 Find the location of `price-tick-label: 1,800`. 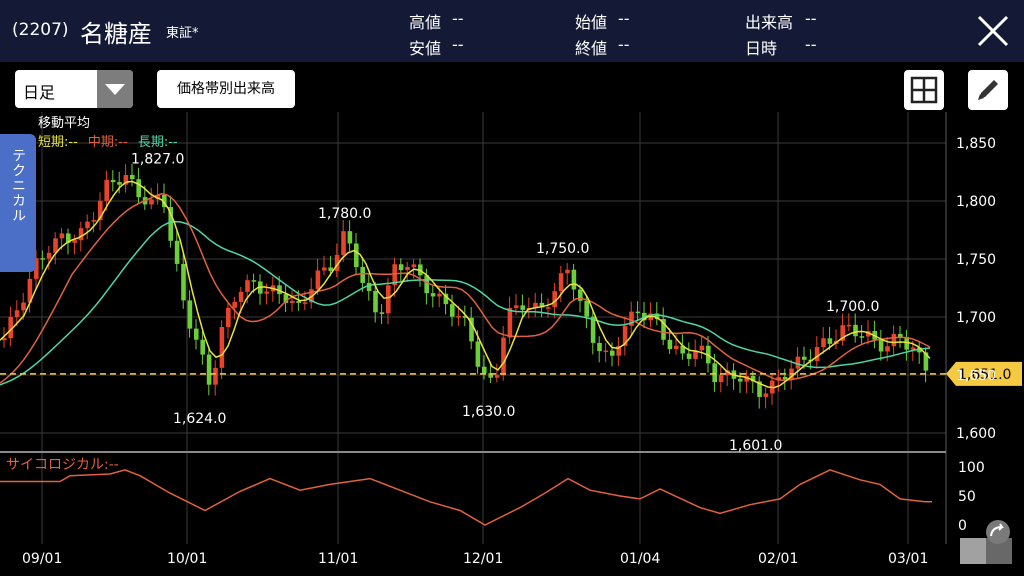

price-tick-label: 1,800 is located at coordinates (976, 202).